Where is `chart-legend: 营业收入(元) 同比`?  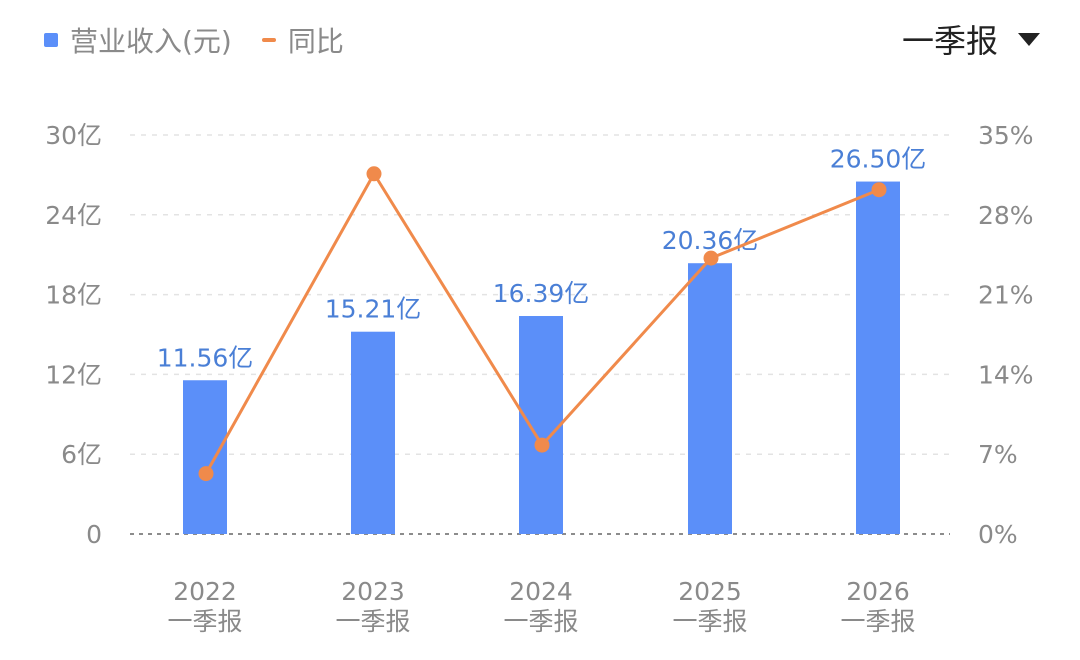 chart-legend: 营业收入(元) 同比 is located at coordinates (194, 40).